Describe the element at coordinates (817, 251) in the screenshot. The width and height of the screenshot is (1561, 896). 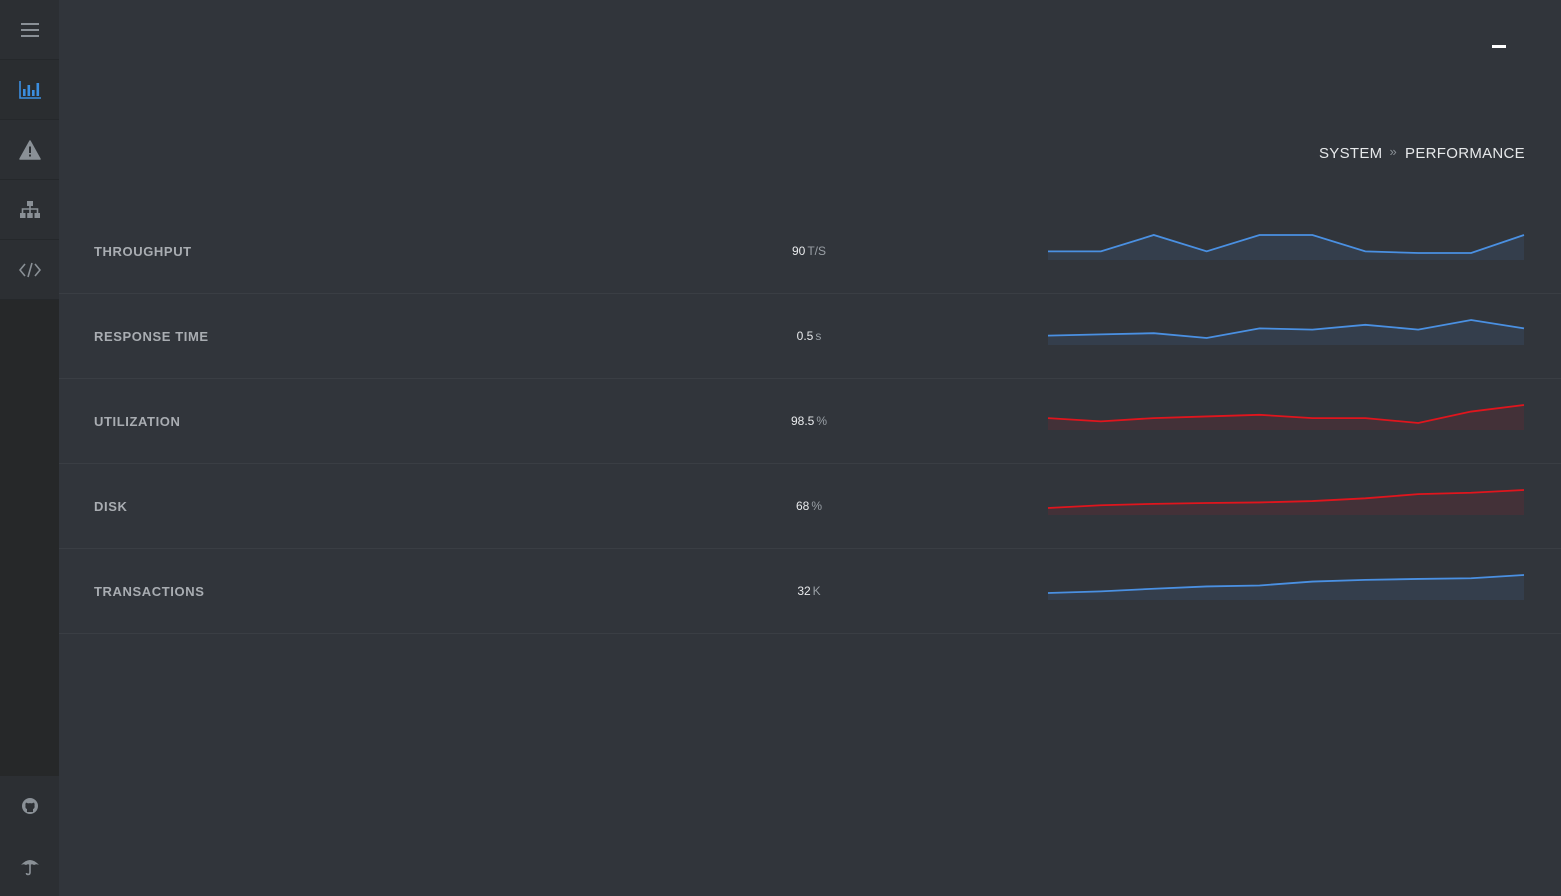
I see `metric-unit: T/S` at that location.